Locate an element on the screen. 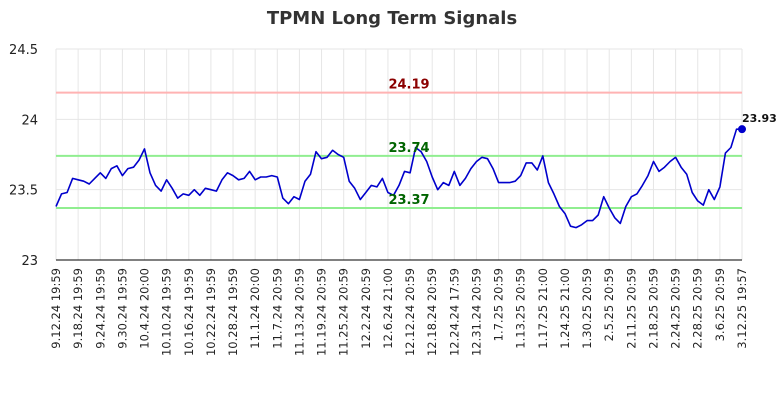 Image resolution: width=784 pixels, height=400 pixels. x-tick-label: 12.2.24 20:59 is located at coordinates (366, 308).